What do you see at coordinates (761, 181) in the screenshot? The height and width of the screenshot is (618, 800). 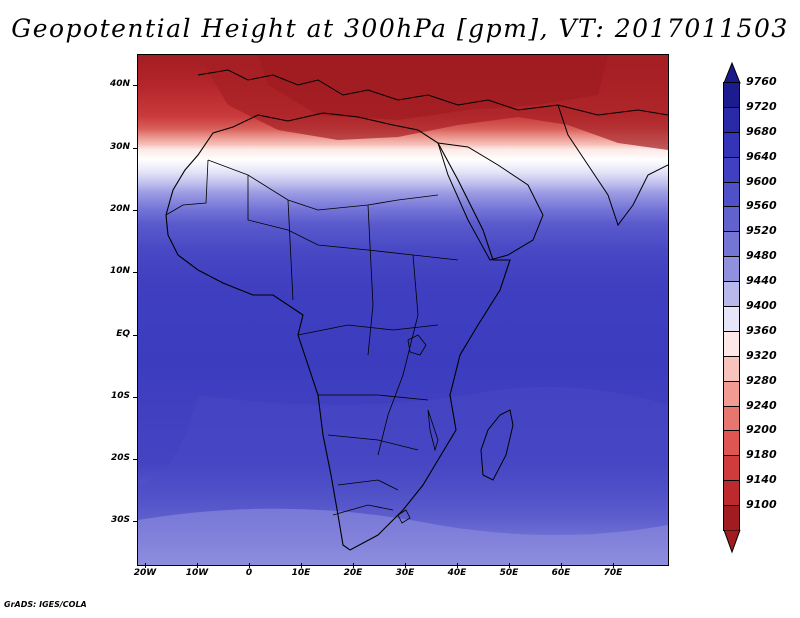 I see `colorbar-label: 9600` at bounding box center [761, 181].